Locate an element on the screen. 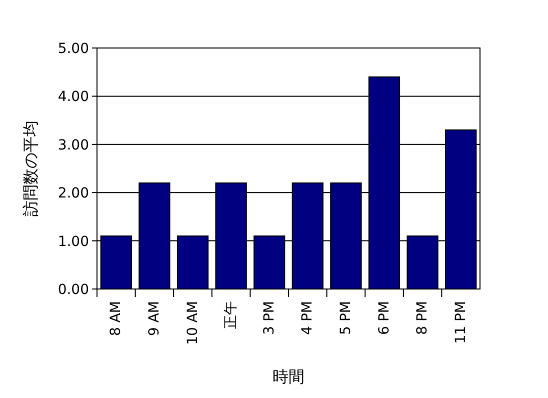 The image size is (548, 398). x-tick-label: 正午 is located at coordinates (231, 315).